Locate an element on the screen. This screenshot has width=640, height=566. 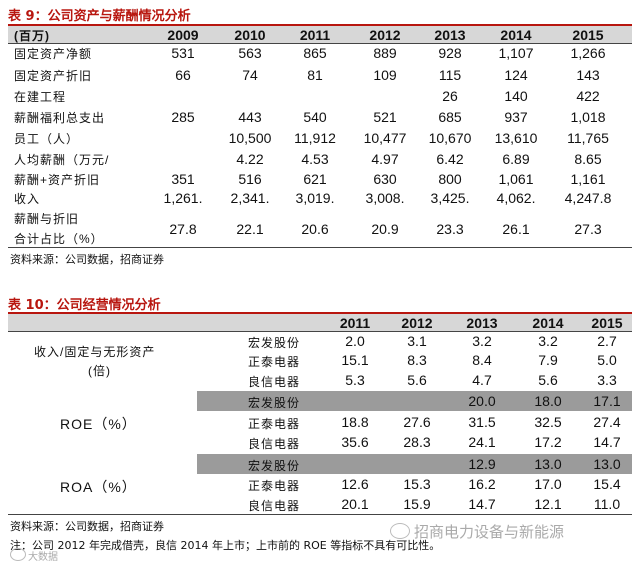
row-label: 固定资产净额 is located at coordinates (53, 54).